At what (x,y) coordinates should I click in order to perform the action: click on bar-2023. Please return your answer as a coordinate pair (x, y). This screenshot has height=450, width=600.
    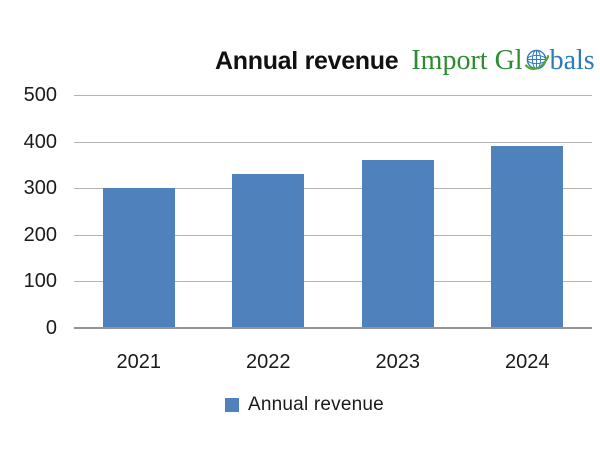
    Looking at the image, I should click on (397, 244).